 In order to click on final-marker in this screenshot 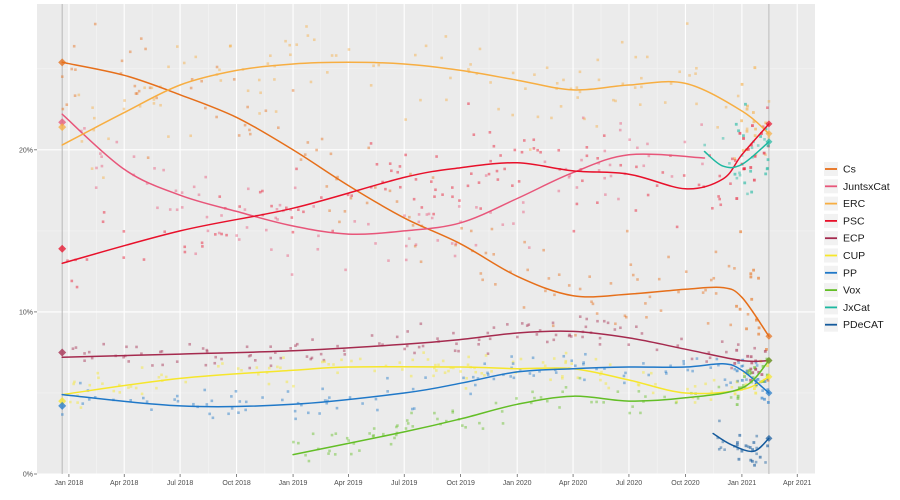, I will do `click(769, 336)`.